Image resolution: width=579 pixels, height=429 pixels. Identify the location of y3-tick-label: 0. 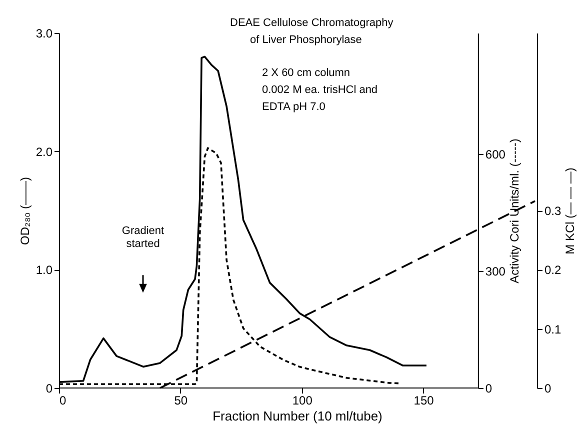
(548, 389).